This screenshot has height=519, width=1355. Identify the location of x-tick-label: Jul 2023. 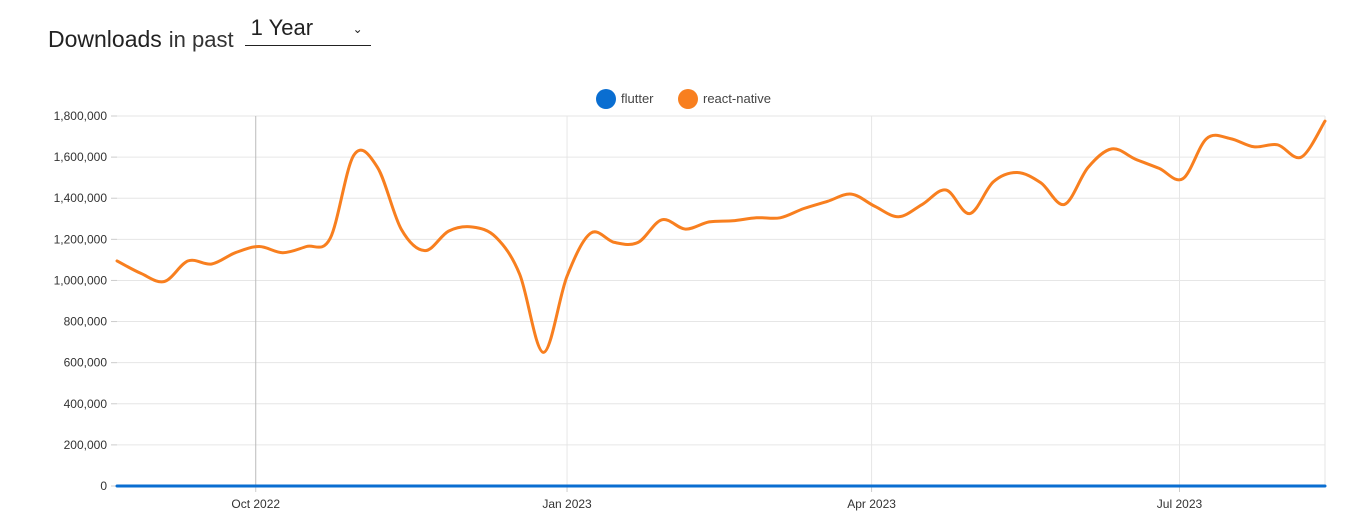
(1180, 504).